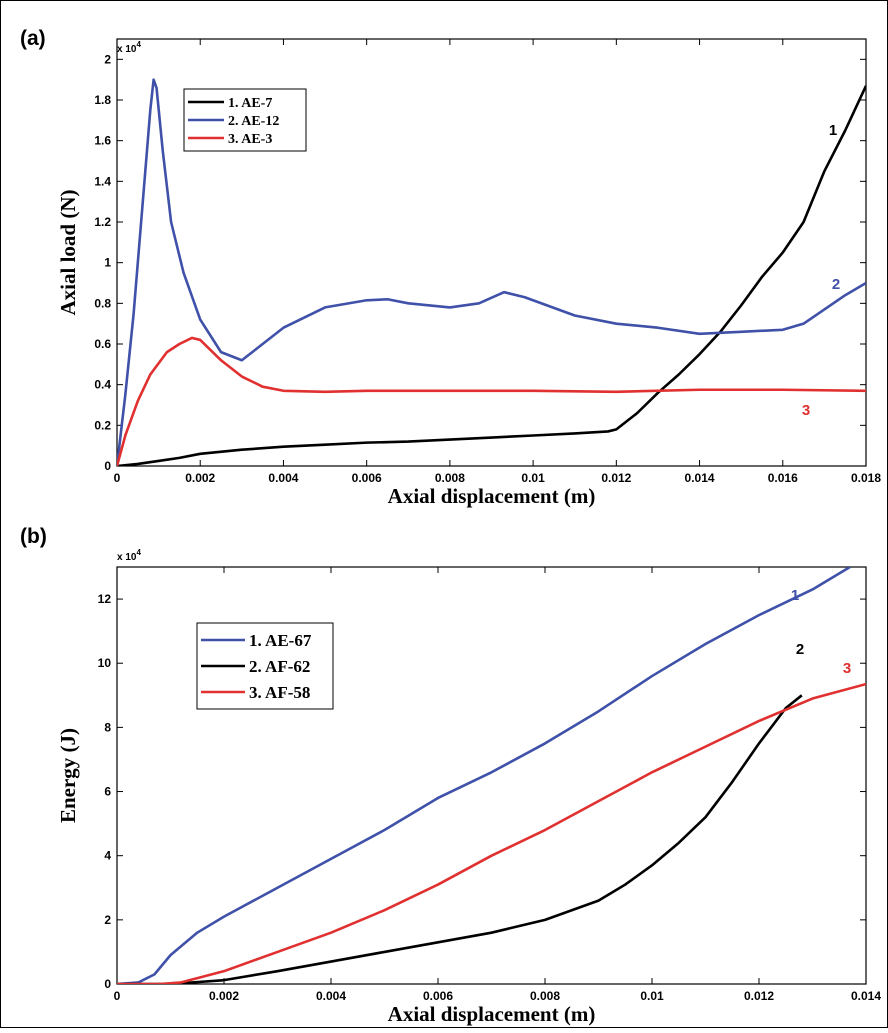 The image size is (888, 1033). Describe the element at coordinates (102, 222) in the screenshot. I see `y-tick-label: 1.2` at that location.